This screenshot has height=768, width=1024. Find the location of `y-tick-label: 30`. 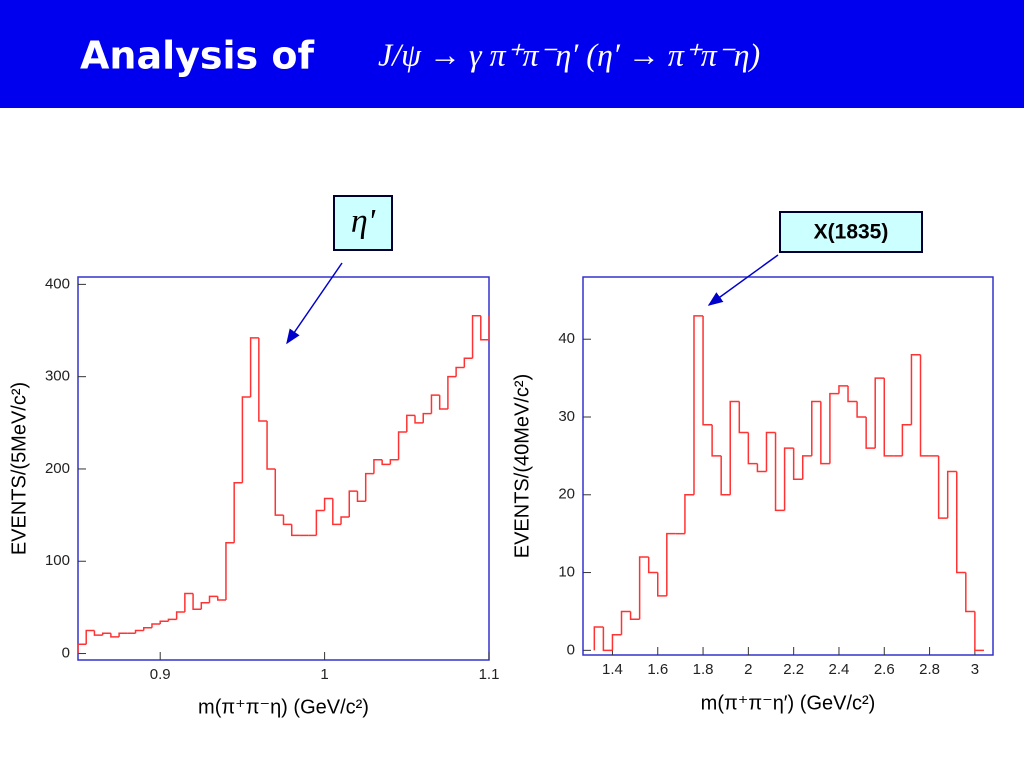

y-tick-label: 30 is located at coordinates (566, 416).